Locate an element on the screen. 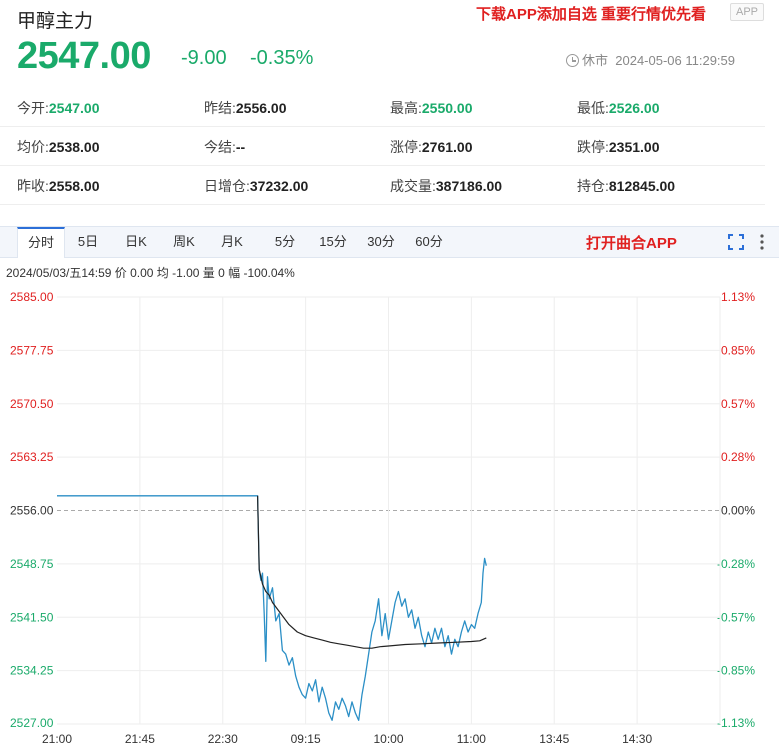  y-tick-label-right: 0.28% is located at coordinates (738, 457).